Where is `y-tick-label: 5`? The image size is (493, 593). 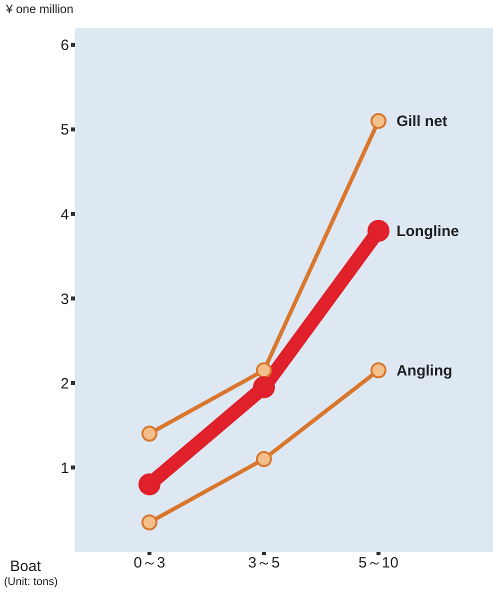
y-tick-label: 5 is located at coordinates (64, 130).